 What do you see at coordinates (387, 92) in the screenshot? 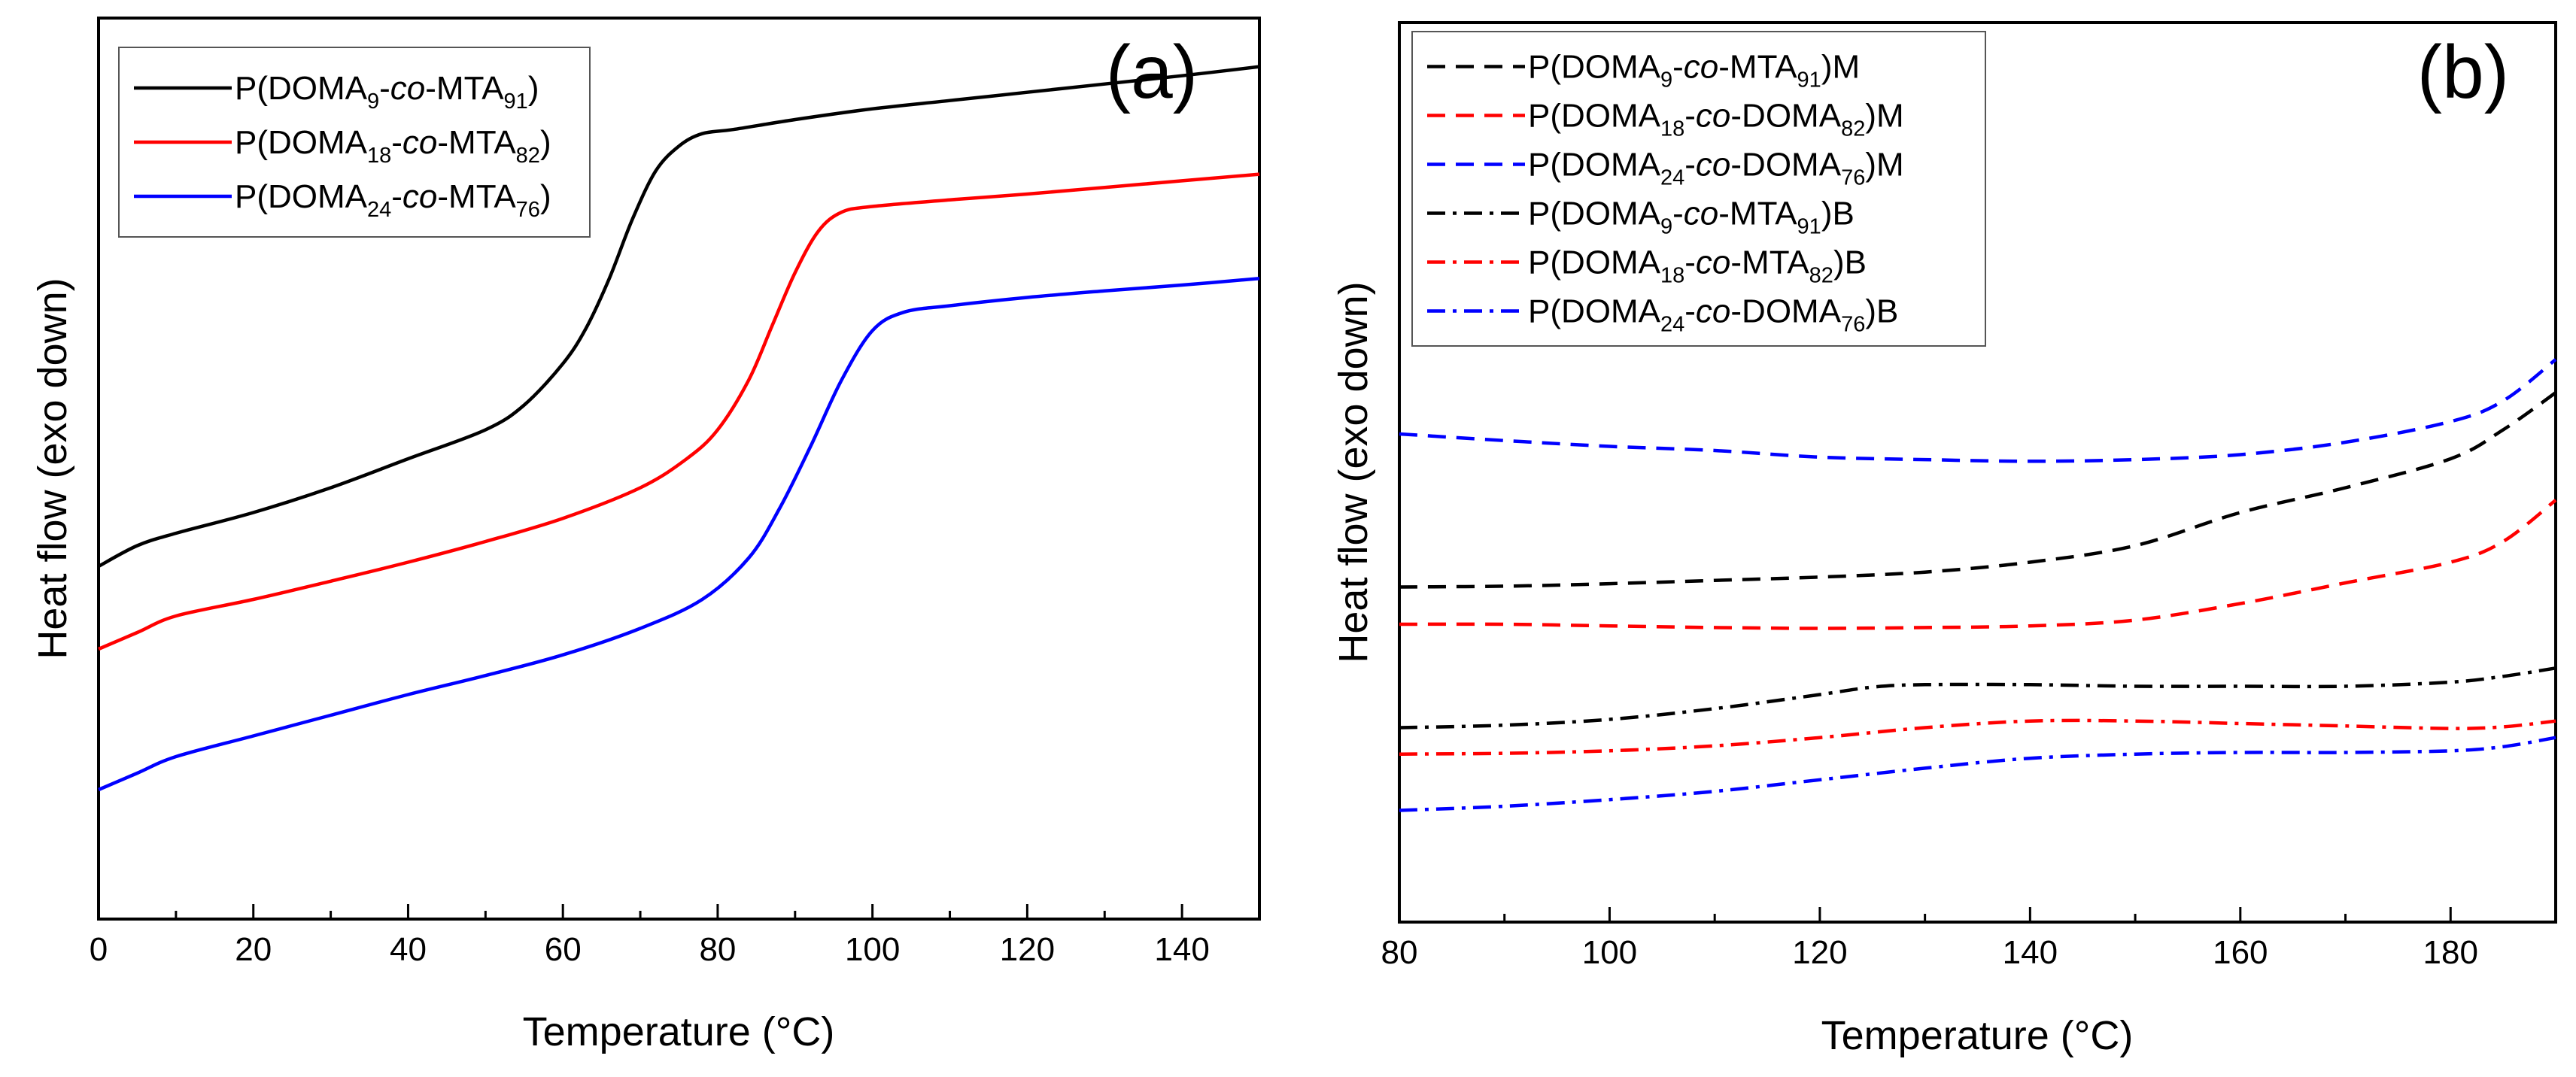
I see `legend-entry: P(DOMA9-co-MTA91)` at bounding box center [387, 92].